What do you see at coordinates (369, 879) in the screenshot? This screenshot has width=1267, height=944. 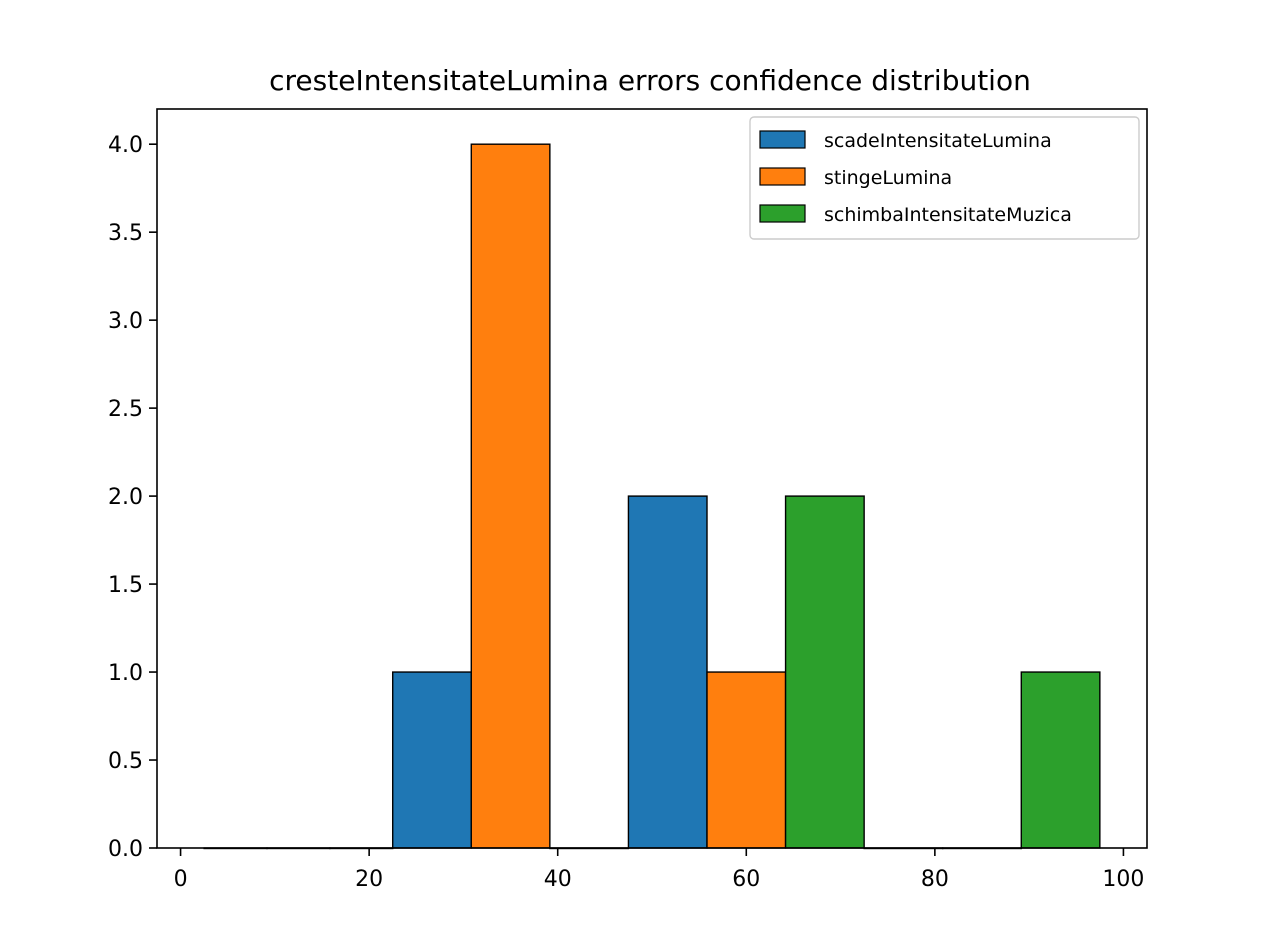 I see `x-tick-label: 20` at bounding box center [369, 879].